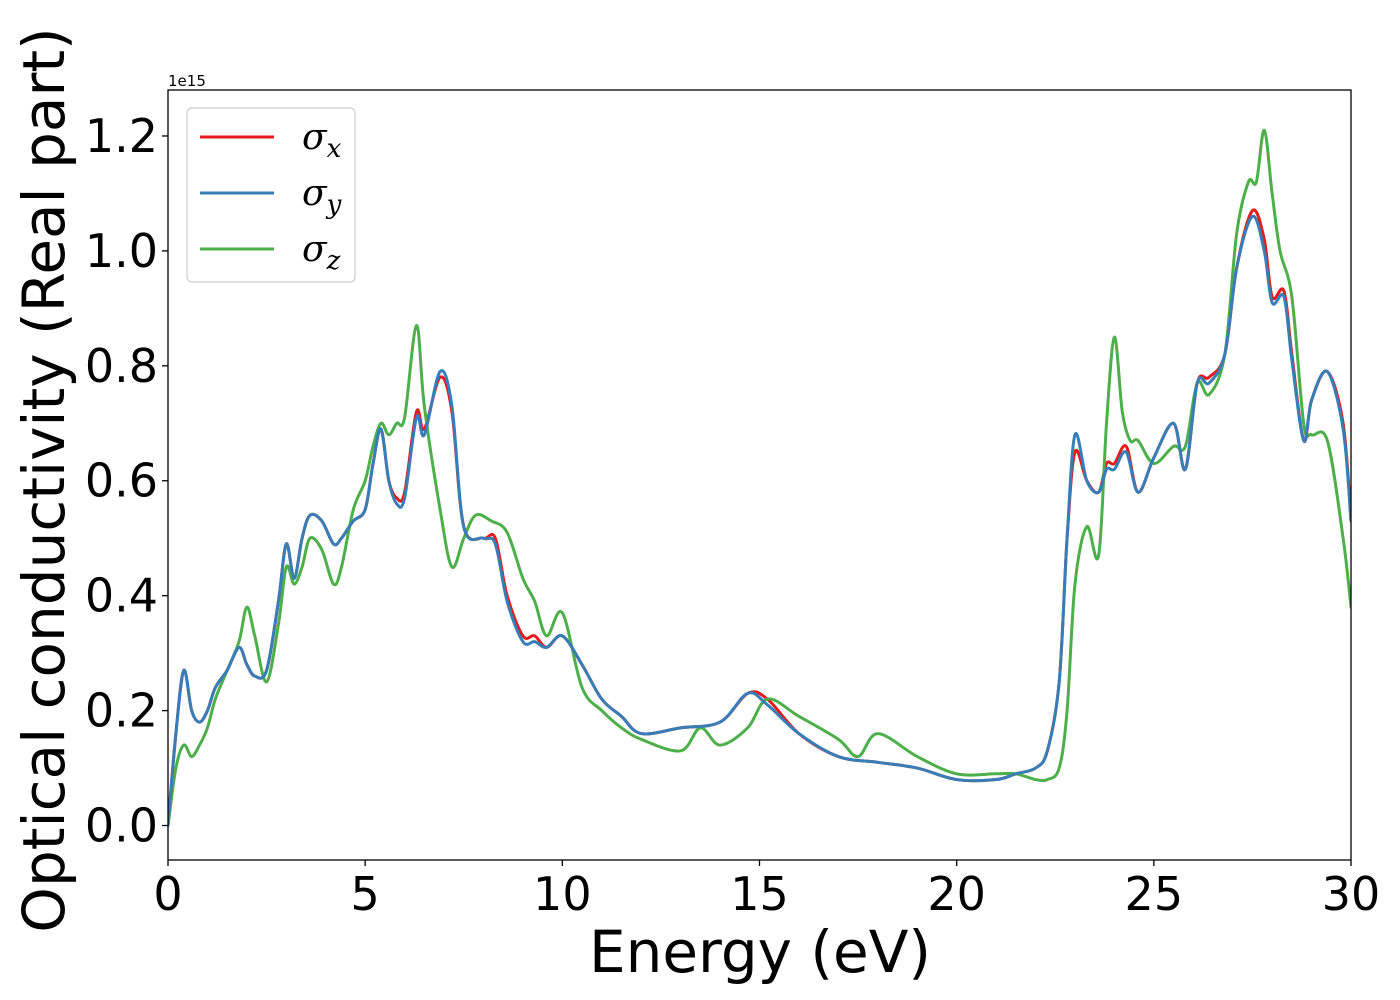 The width and height of the screenshot is (1400, 1000). What do you see at coordinates (365, 894) in the screenshot?
I see `x-tick-label: 5` at bounding box center [365, 894].